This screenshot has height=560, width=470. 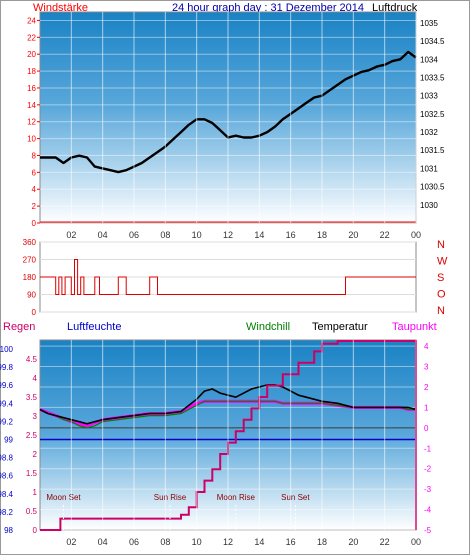 I want to click on pressure-tick-label: 1034, so click(x=429, y=59).